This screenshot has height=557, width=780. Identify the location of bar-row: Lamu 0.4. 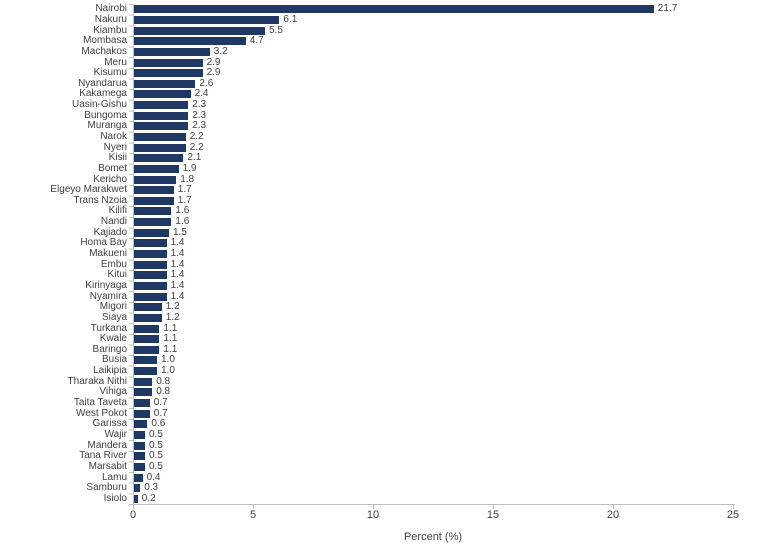
(366, 477).